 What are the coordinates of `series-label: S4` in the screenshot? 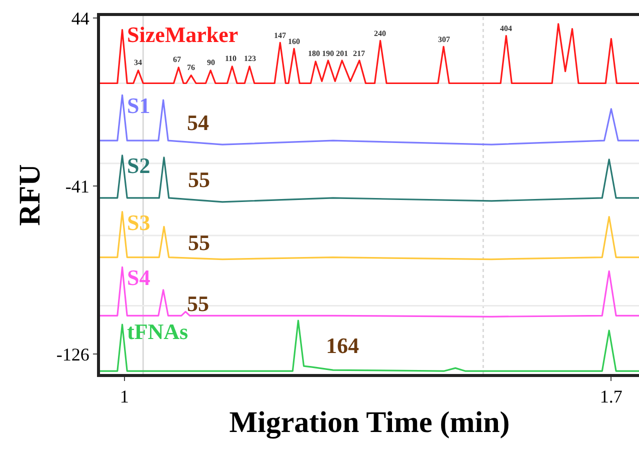 It's located at (138, 277).